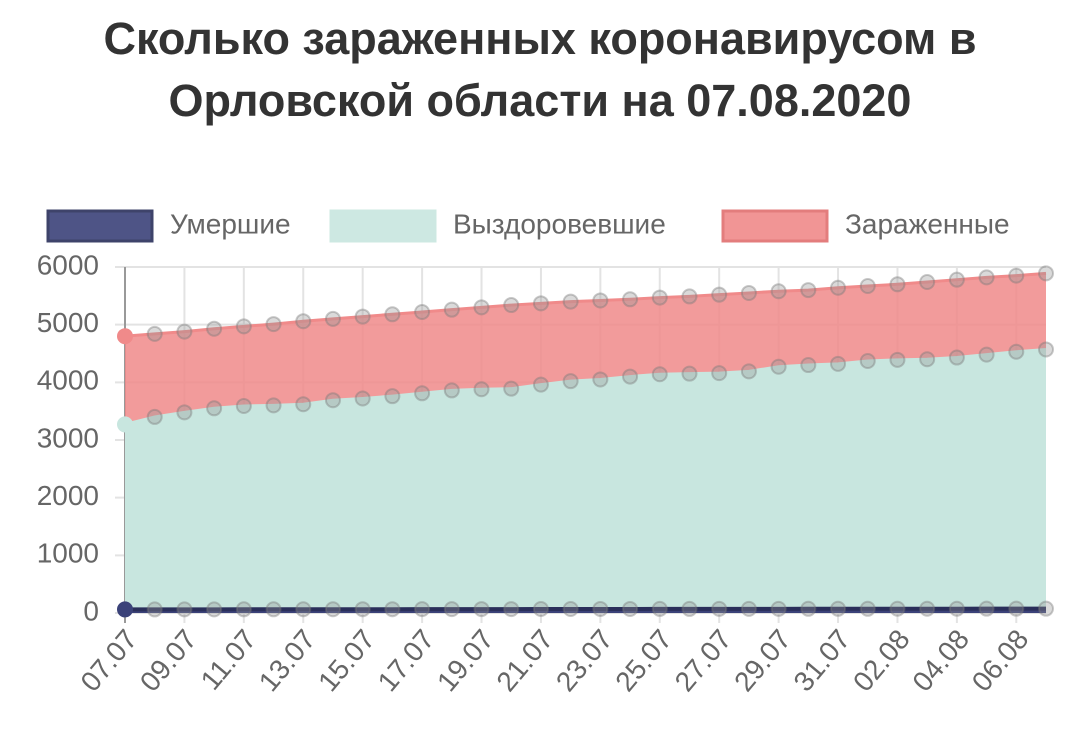  I want to click on x-tick-label: 09.07, so click(168, 661).